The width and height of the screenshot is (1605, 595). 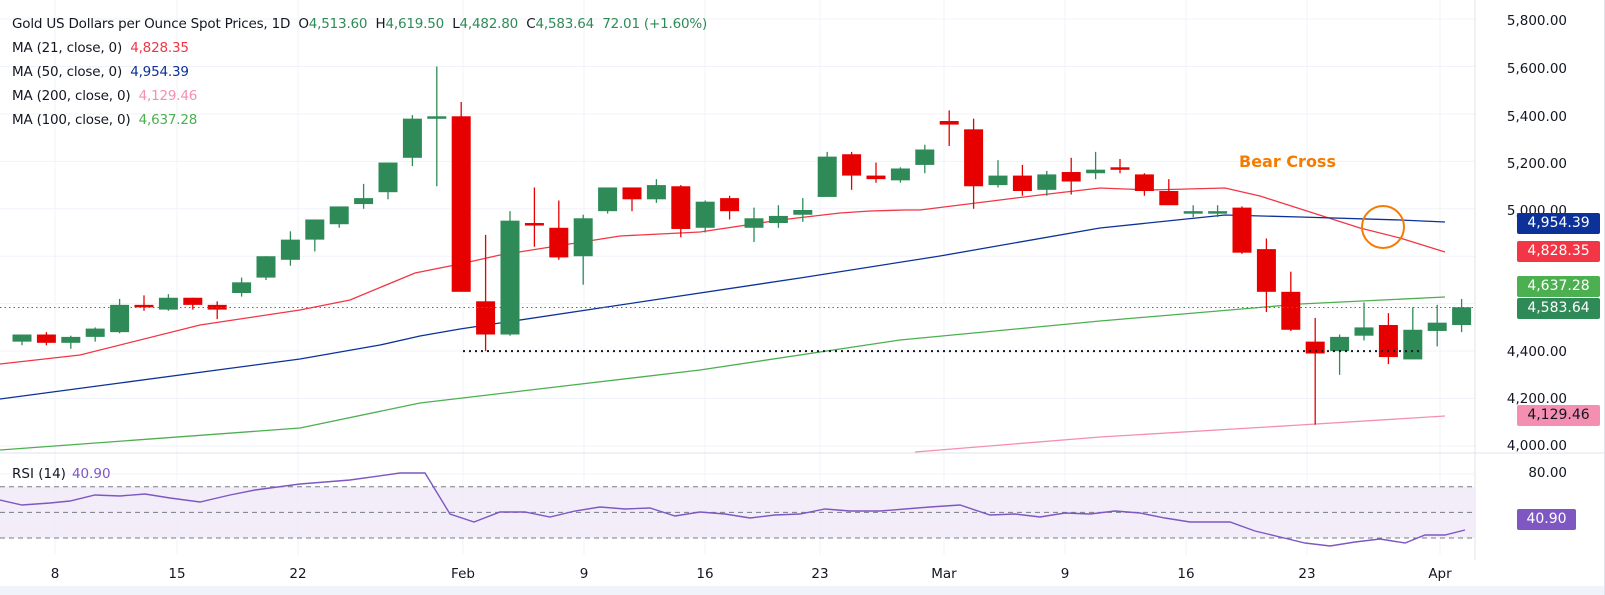 What do you see at coordinates (1547, 473) in the screenshot?
I see `rsi-tick: 80.00` at bounding box center [1547, 473].